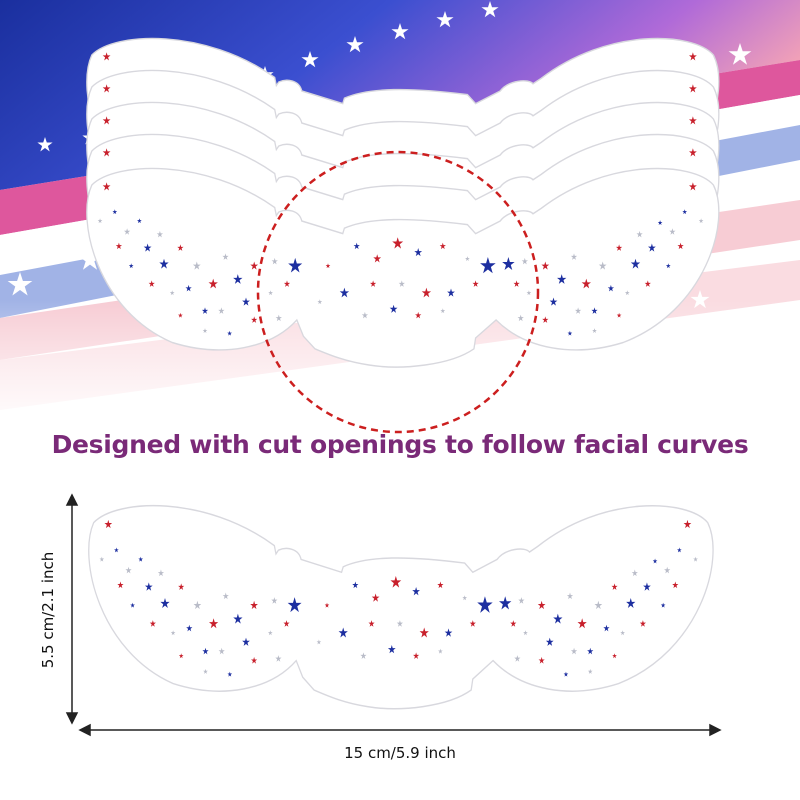 The width and height of the screenshot is (800, 800). Describe the element at coordinates (72, 609) in the screenshot. I see `dimension-height-arrow` at that location.